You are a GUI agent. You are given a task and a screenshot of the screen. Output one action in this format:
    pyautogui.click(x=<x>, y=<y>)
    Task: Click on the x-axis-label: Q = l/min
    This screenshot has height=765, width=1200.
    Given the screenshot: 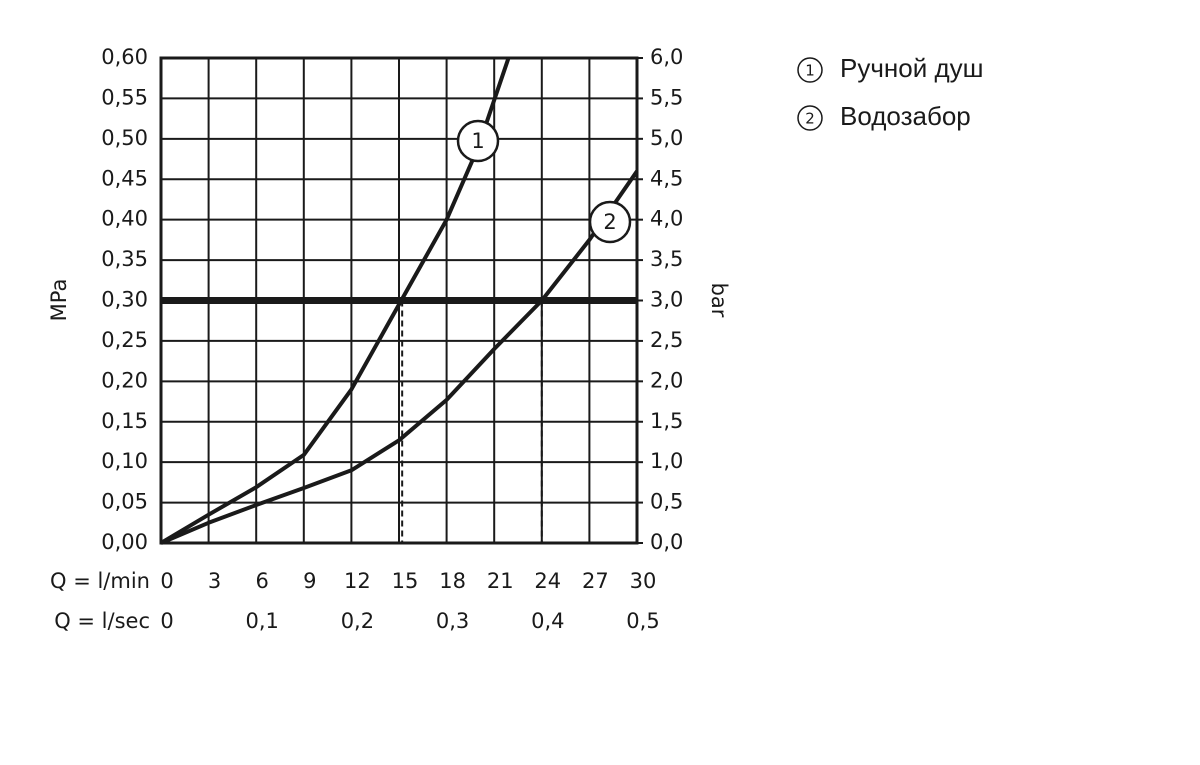 What is the action you would take?
    pyautogui.click(x=100, y=581)
    